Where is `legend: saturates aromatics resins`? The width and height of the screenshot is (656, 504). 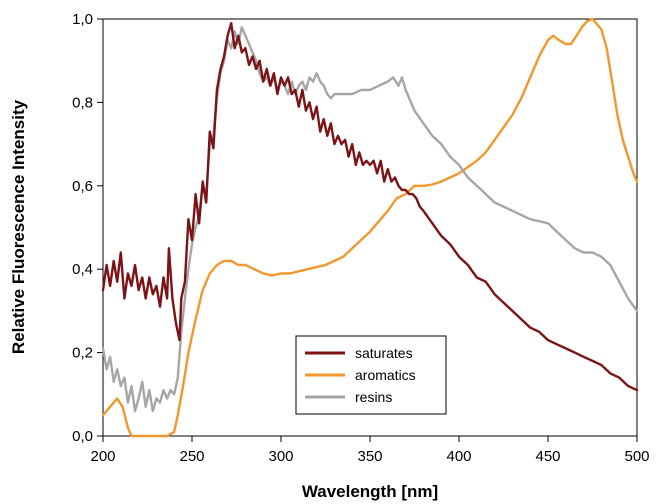
legend: saturates aromatics resins is located at coordinates (371, 375).